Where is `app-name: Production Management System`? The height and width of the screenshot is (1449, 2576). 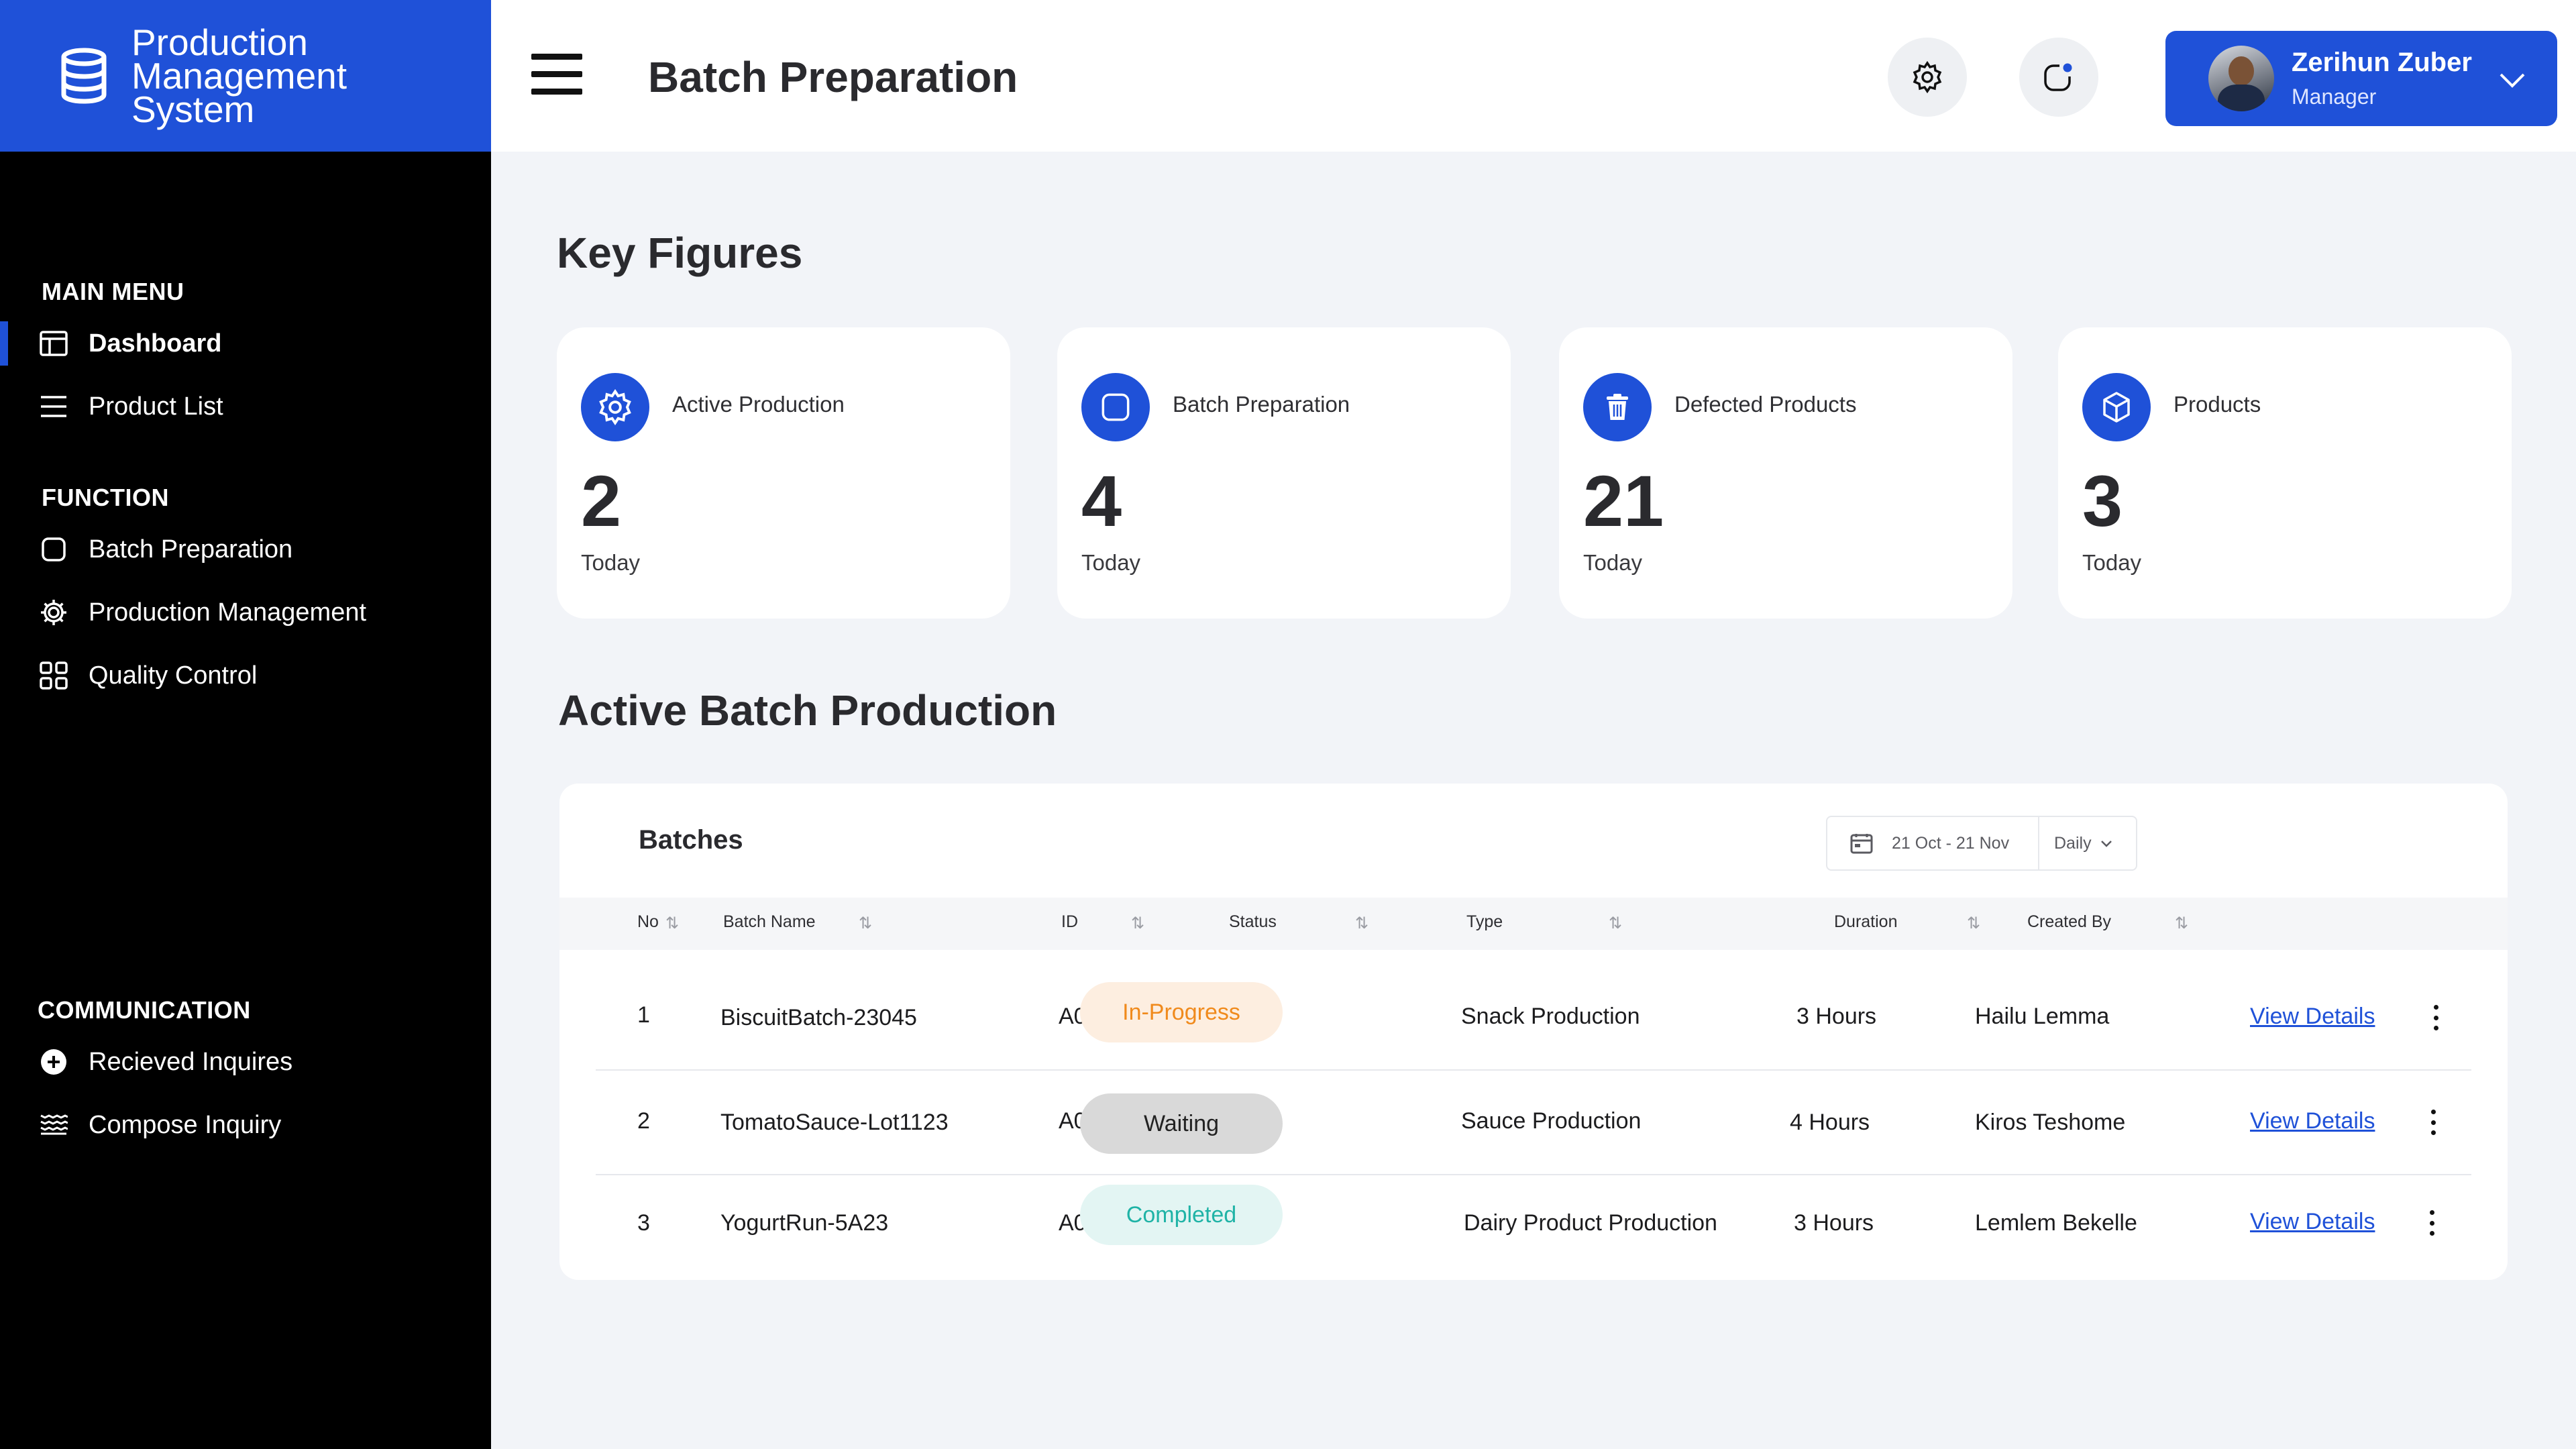
app-name: Production Management System is located at coordinates (239, 75).